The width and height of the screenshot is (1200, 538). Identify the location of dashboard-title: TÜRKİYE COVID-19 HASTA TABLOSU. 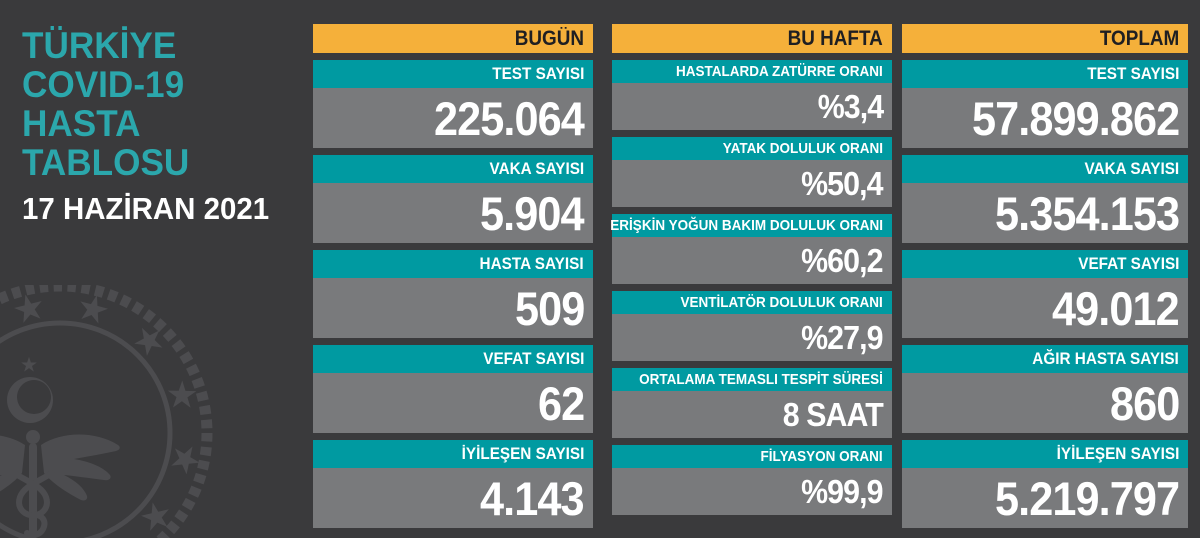
(105, 104).